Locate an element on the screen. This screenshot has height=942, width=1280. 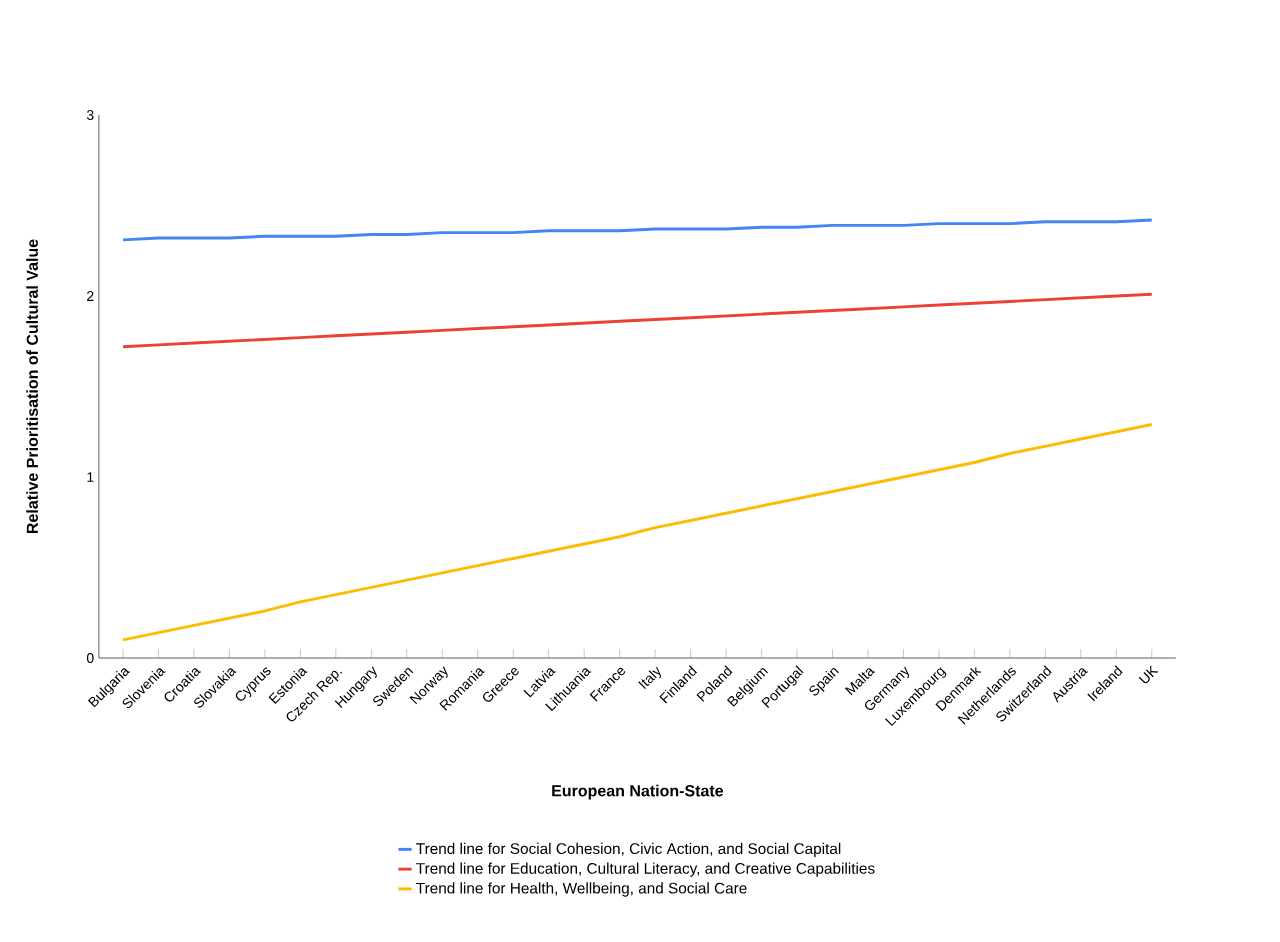
y-tick-label: 2 is located at coordinates (90, 296).